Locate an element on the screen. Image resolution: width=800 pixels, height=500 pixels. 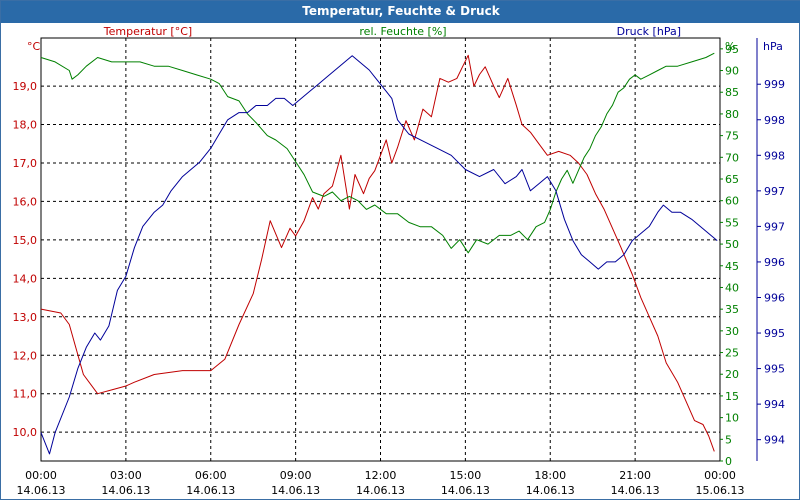
temperature-tick: 19,0 is located at coordinates (25, 86).